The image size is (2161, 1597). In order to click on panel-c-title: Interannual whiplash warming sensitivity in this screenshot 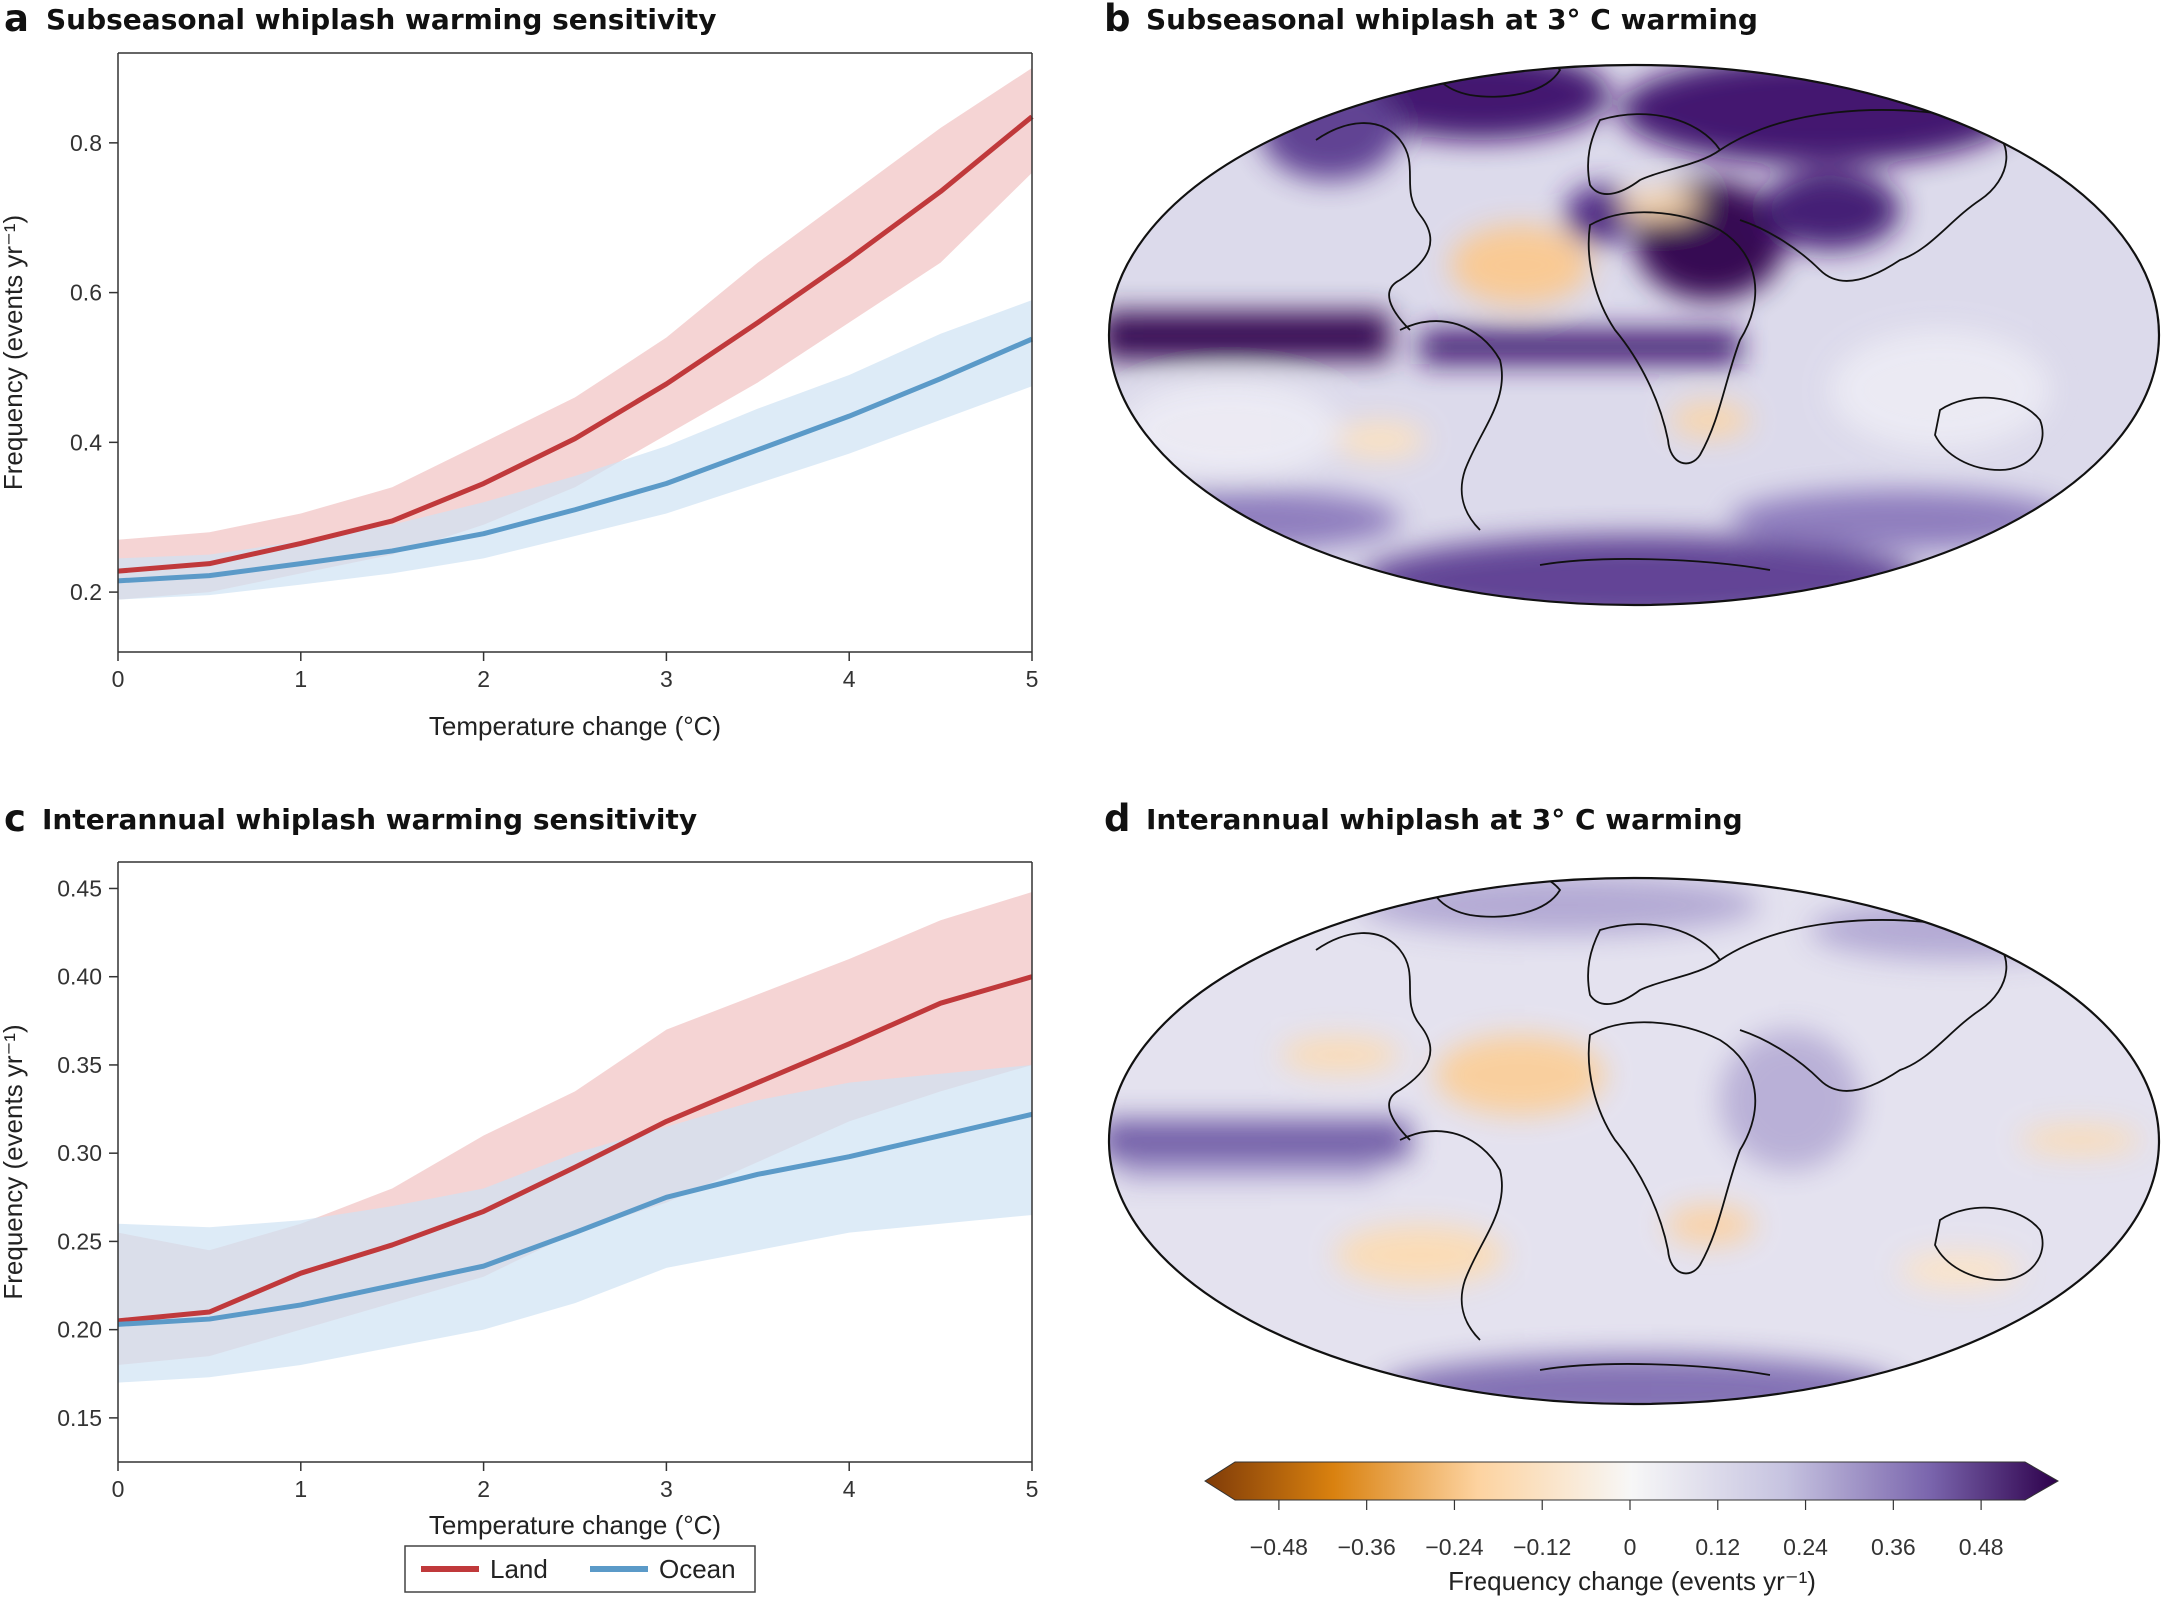, I will do `click(369, 819)`.